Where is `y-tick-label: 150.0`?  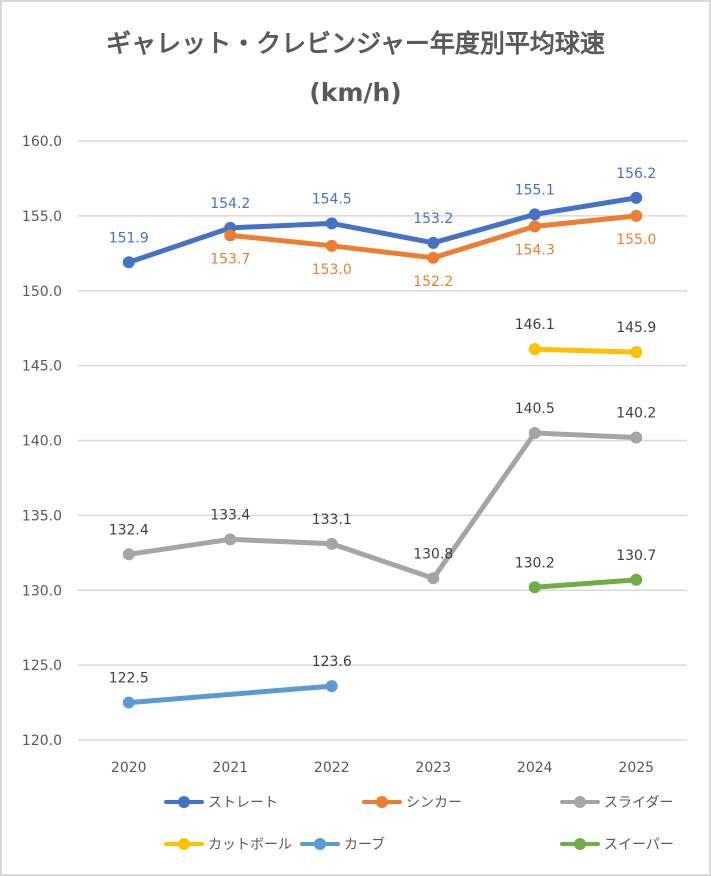 y-tick-label: 150.0 is located at coordinates (42, 292).